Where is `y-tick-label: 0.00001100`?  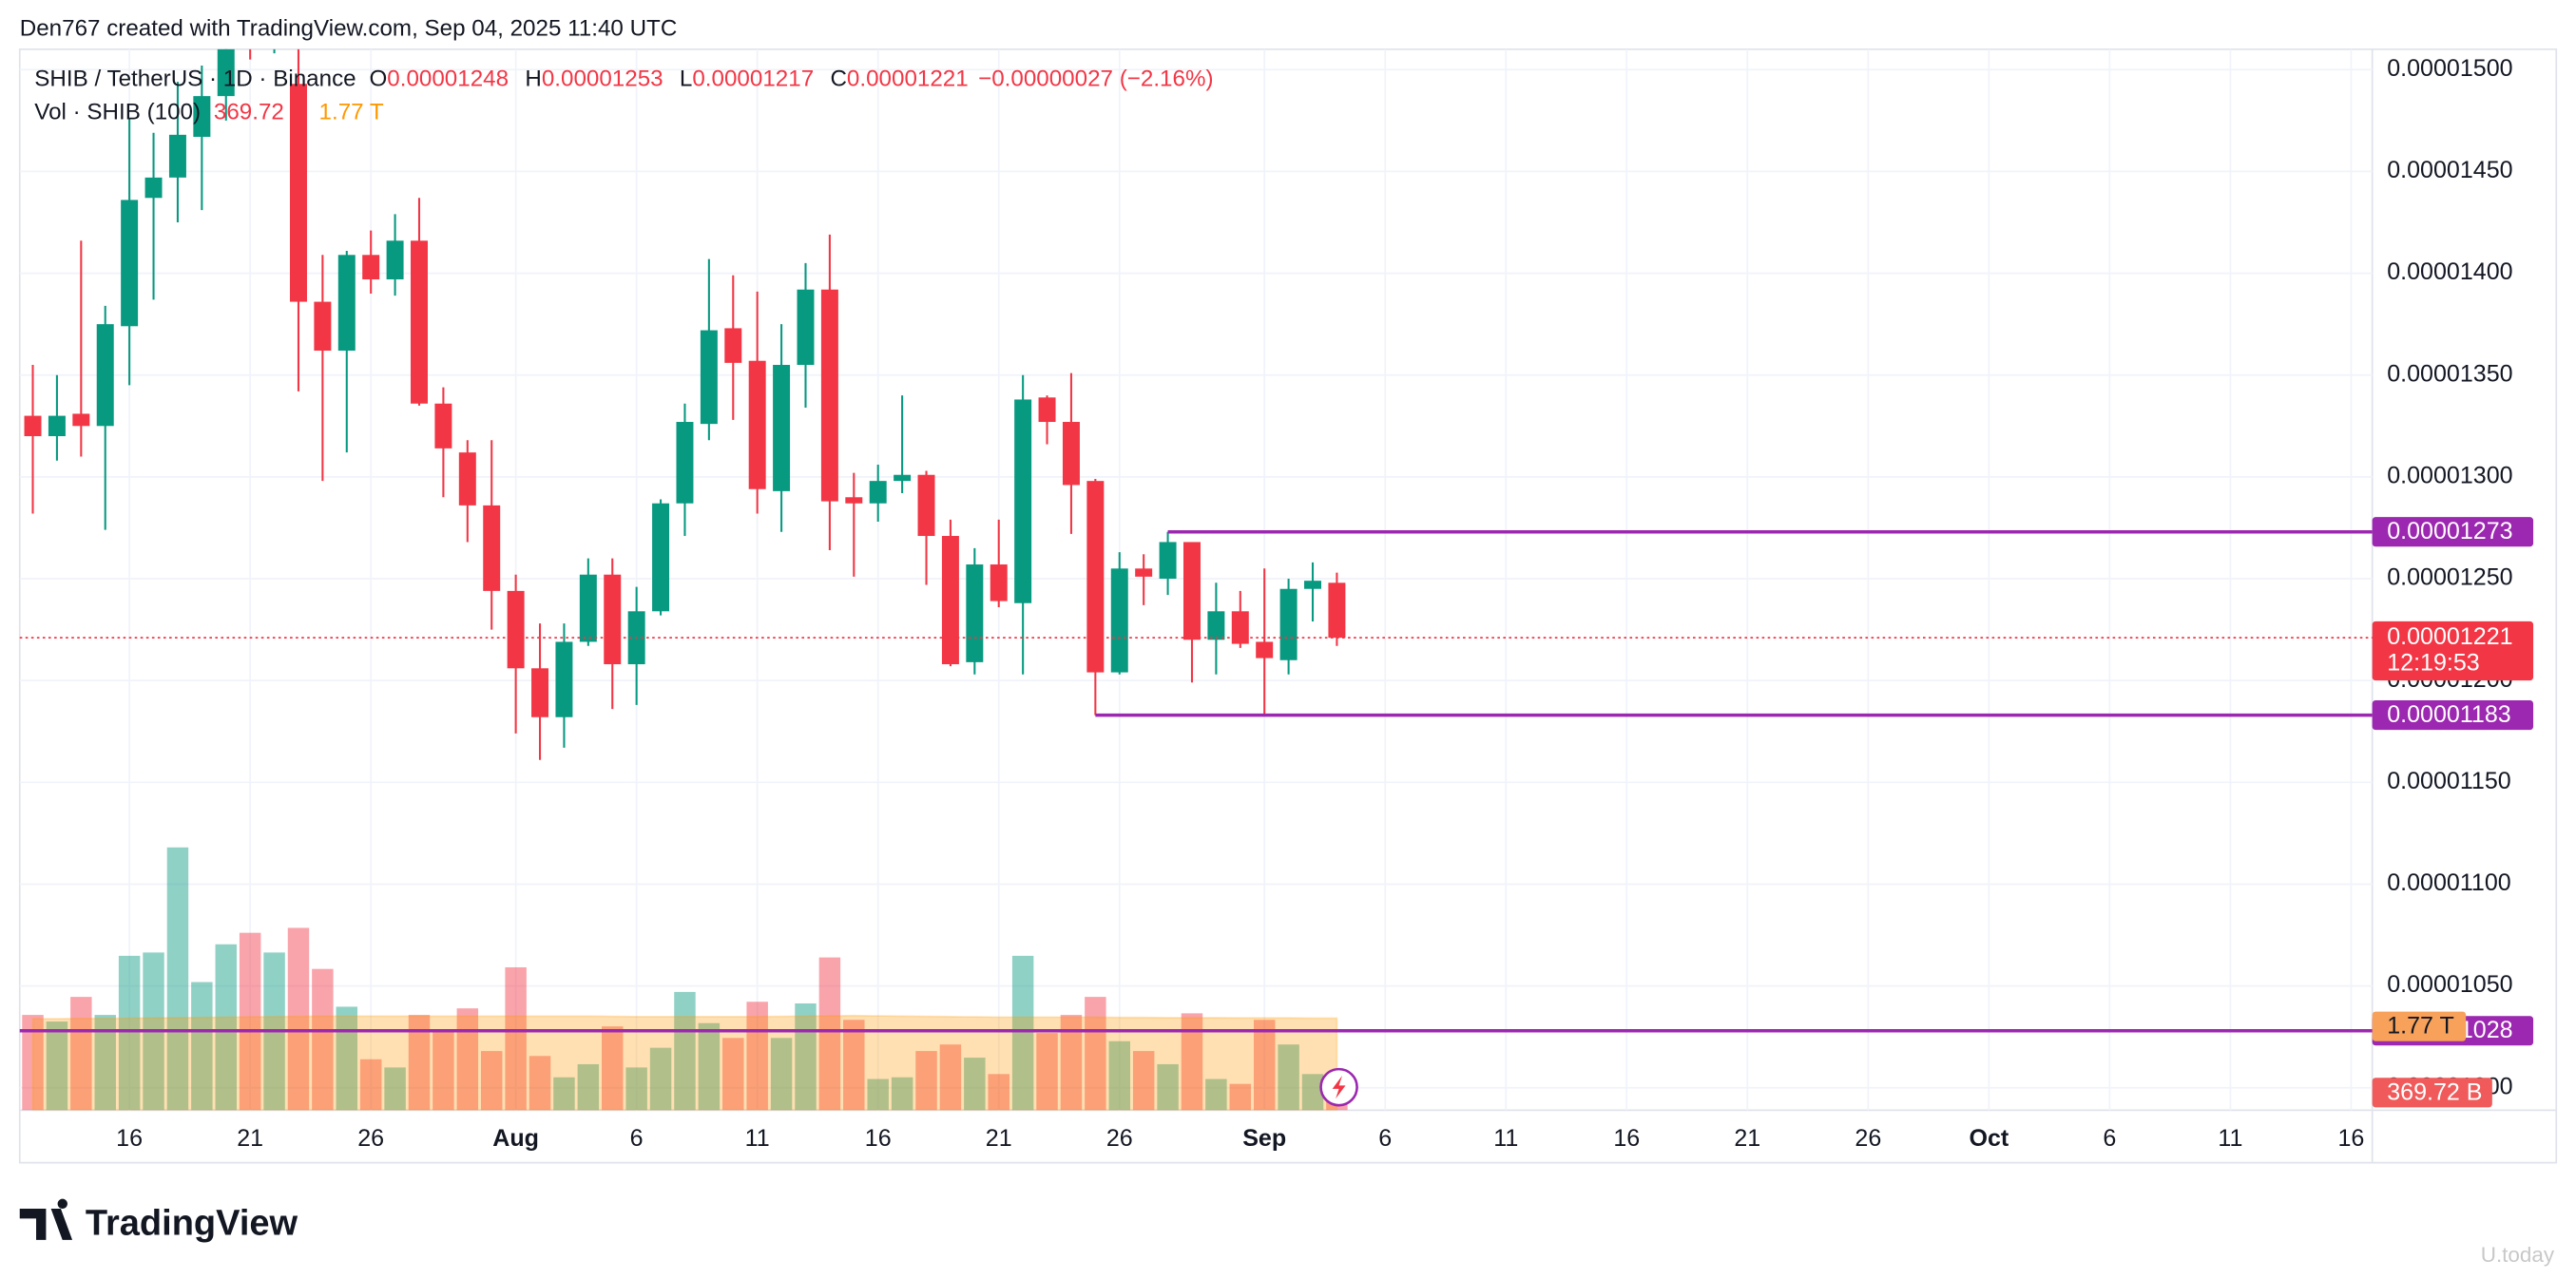 y-tick-label: 0.00001100 is located at coordinates (2448, 883).